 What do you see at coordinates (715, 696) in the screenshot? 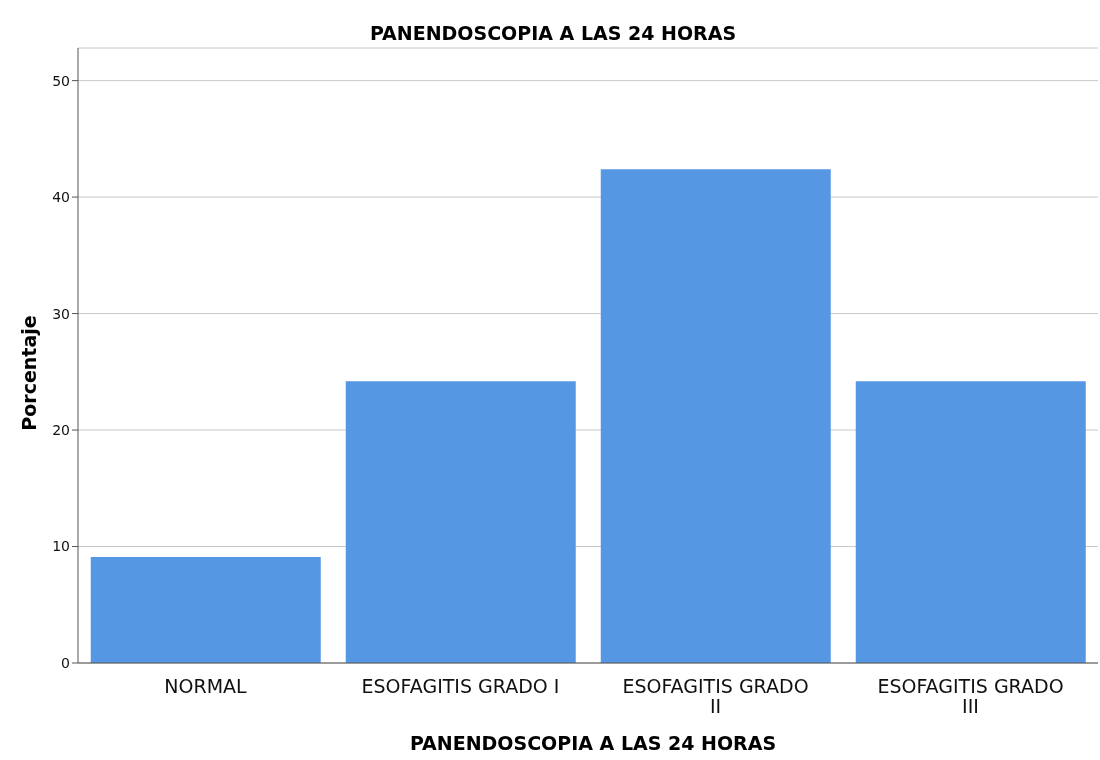
I see `x-tick-label: ESOFAGITIS GRADO II` at bounding box center [715, 696].